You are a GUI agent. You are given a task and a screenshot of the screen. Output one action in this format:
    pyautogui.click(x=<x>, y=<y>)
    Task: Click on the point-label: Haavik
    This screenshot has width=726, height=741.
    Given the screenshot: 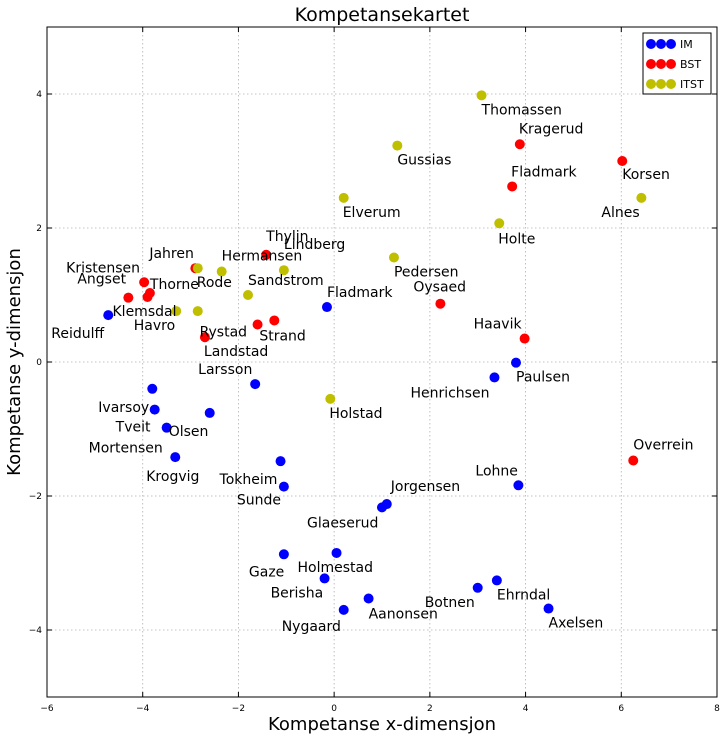 What is the action you would take?
    pyautogui.click(x=498, y=325)
    